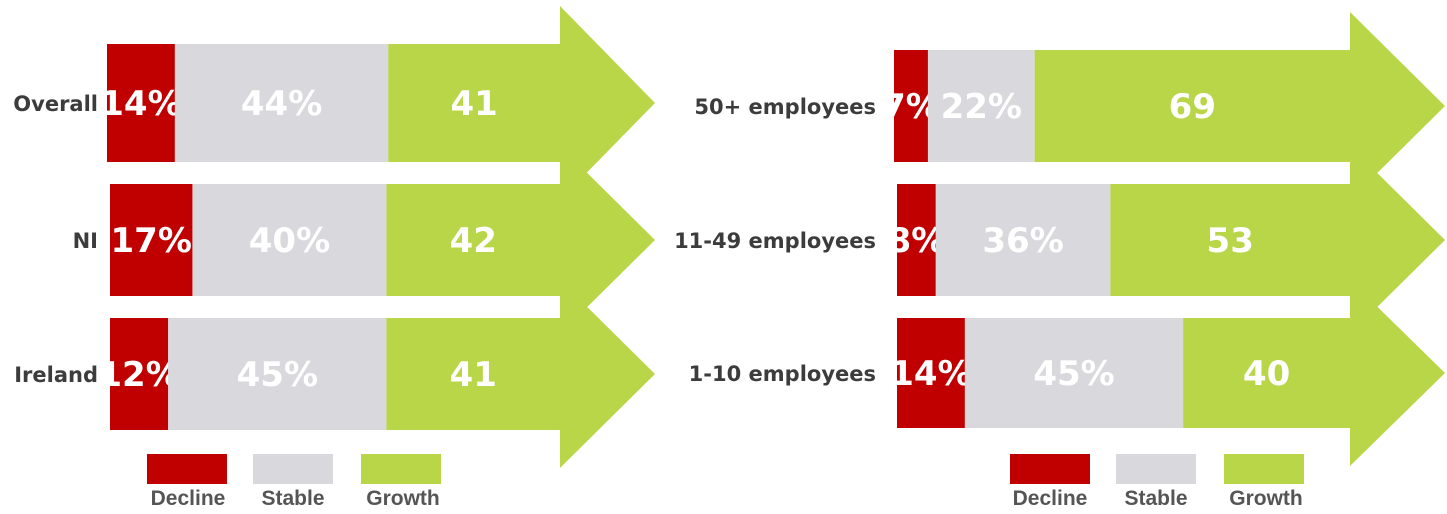  What do you see at coordinates (782, 374) in the screenshot?
I see `category-label: 1-10 employees` at bounding box center [782, 374].